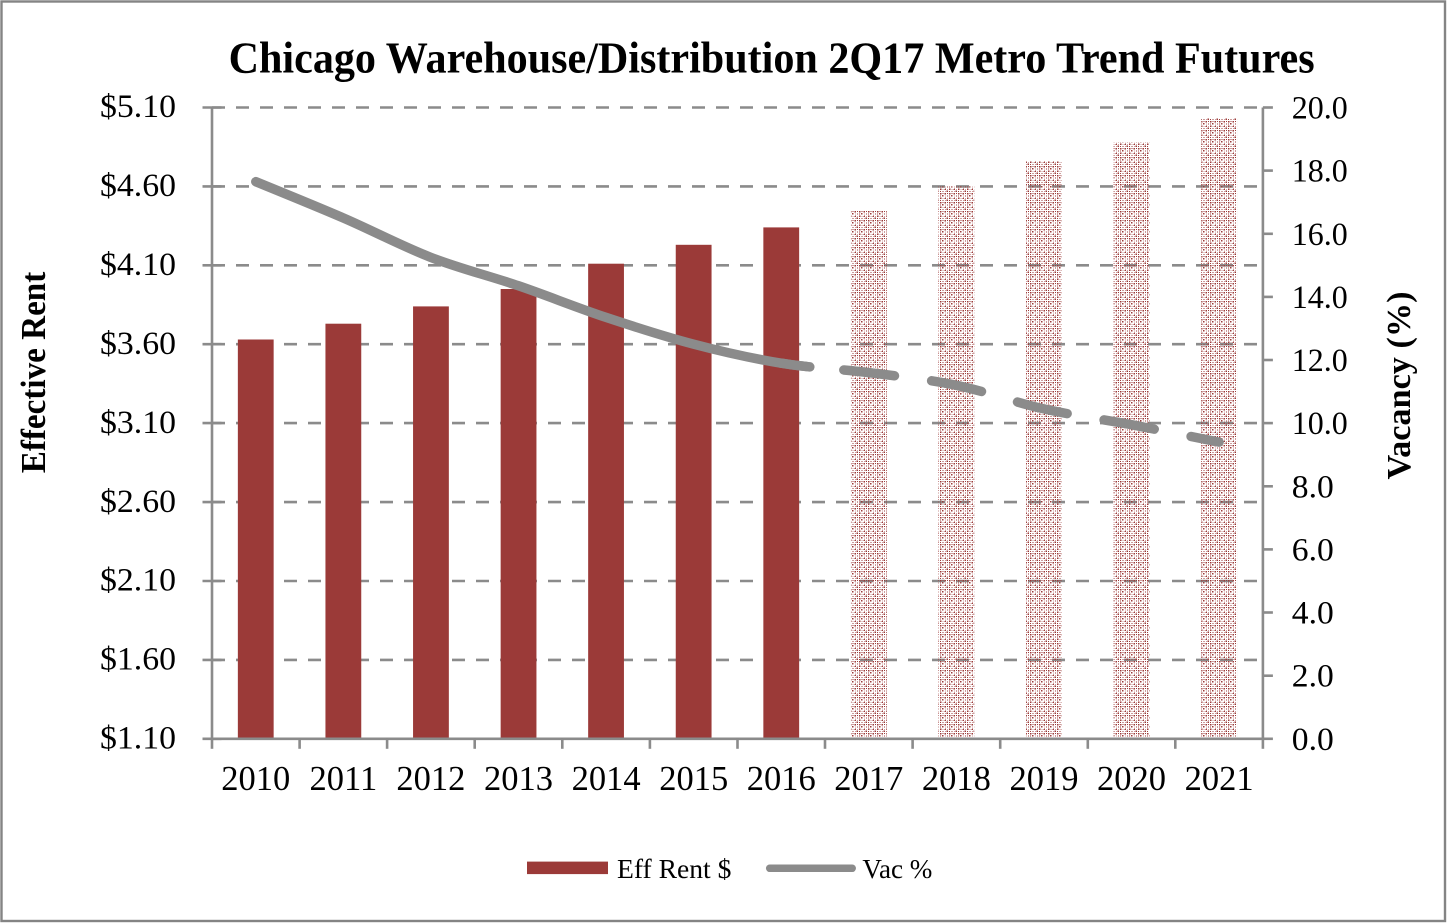  What do you see at coordinates (138, 186) in the screenshot?
I see `svg-text: $4.60` at bounding box center [138, 186].